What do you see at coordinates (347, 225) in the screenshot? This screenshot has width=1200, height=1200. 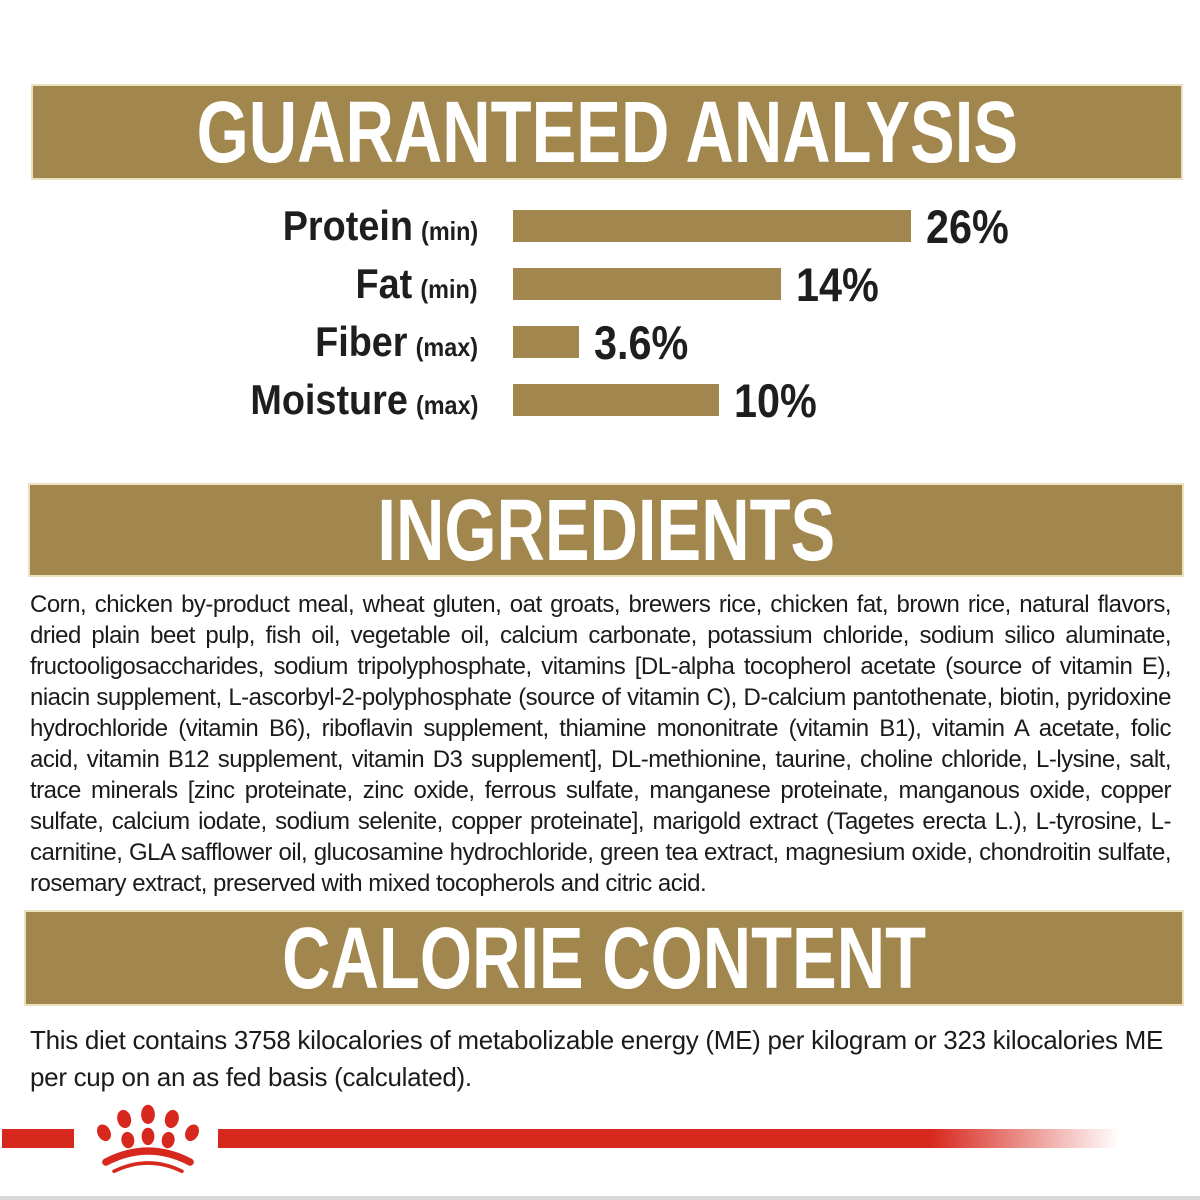 I see `nutrient-name: Protein` at bounding box center [347, 225].